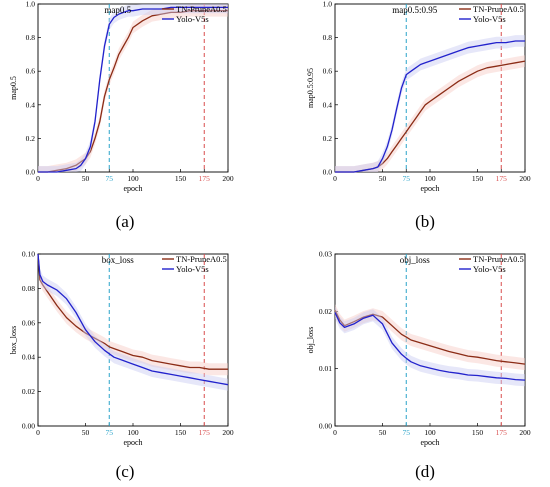  I want to click on y-tick-label: 0.10, so click(28, 254).